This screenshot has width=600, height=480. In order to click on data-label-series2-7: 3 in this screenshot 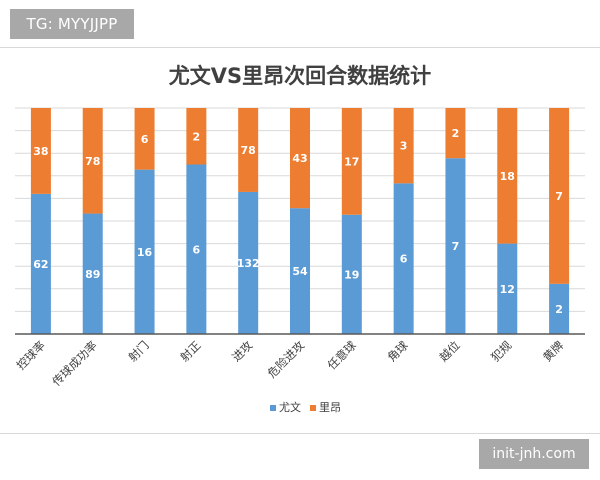, I will do `click(404, 146)`.